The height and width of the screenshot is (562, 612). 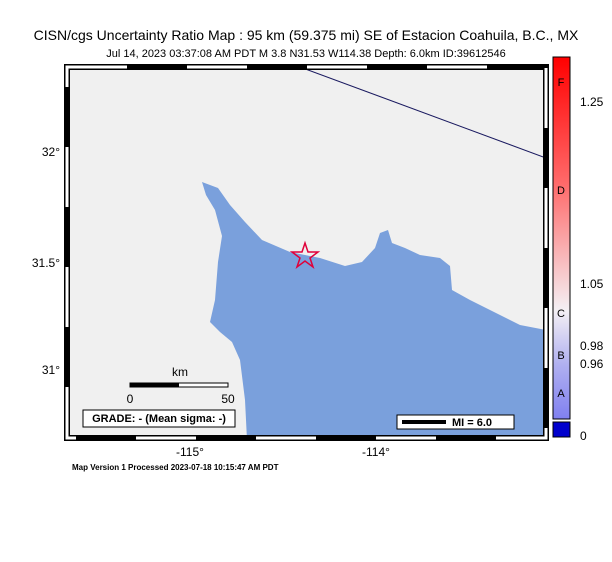 What do you see at coordinates (181, 385) in the screenshot?
I see `scale-bar: km 0 50` at bounding box center [181, 385].